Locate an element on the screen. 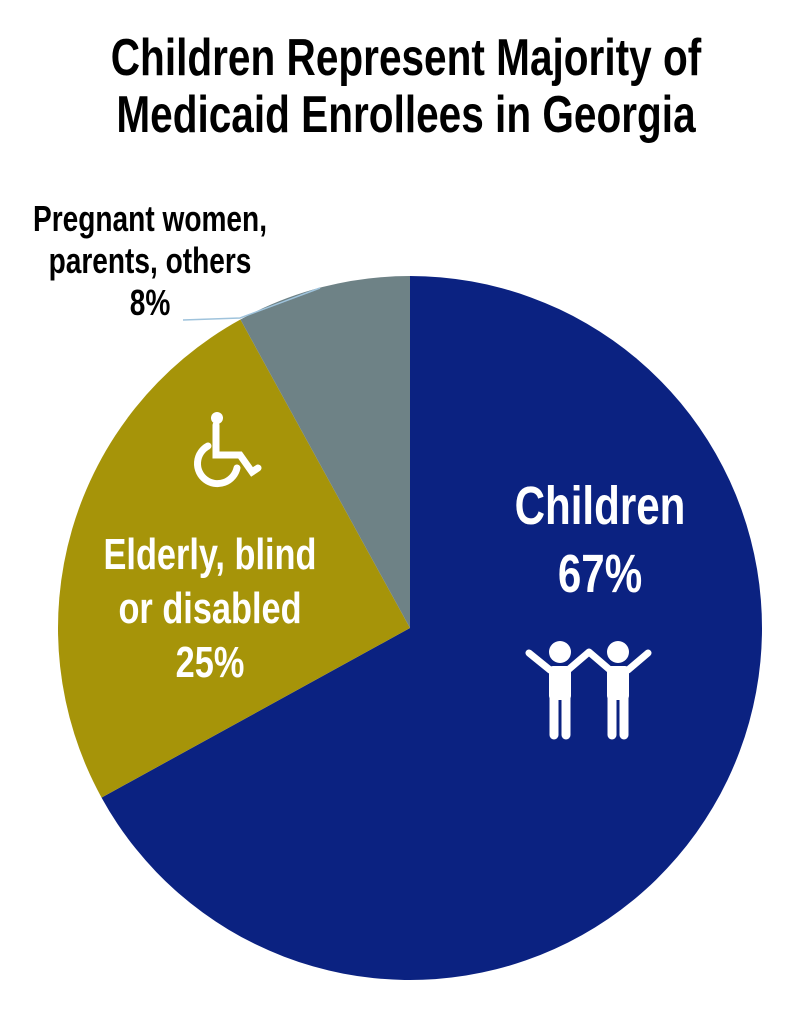 The height and width of the screenshot is (1024, 812). label-elderly: Elderly, blind or disabled 25% is located at coordinates (210, 609).